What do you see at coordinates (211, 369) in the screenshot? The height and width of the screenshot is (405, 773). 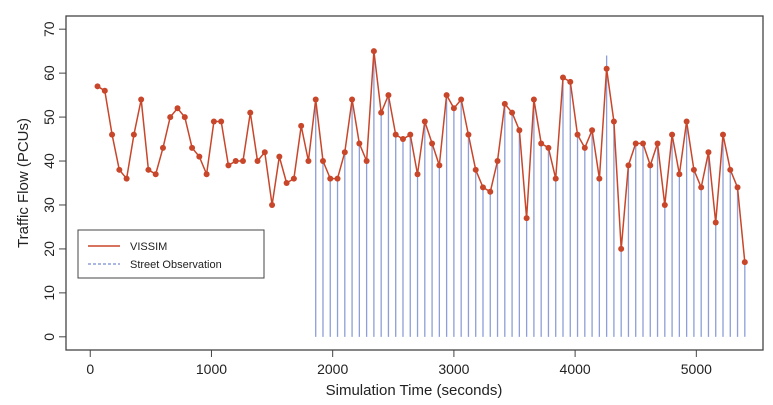 I see `x-tick-label: 1000` at bounding box center [211, 369].